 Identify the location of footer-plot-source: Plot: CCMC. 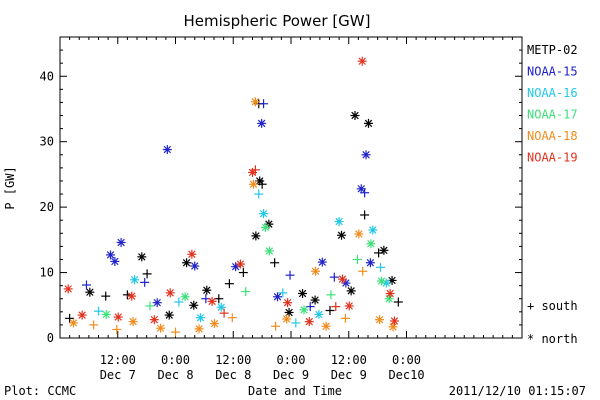
(40, 391).